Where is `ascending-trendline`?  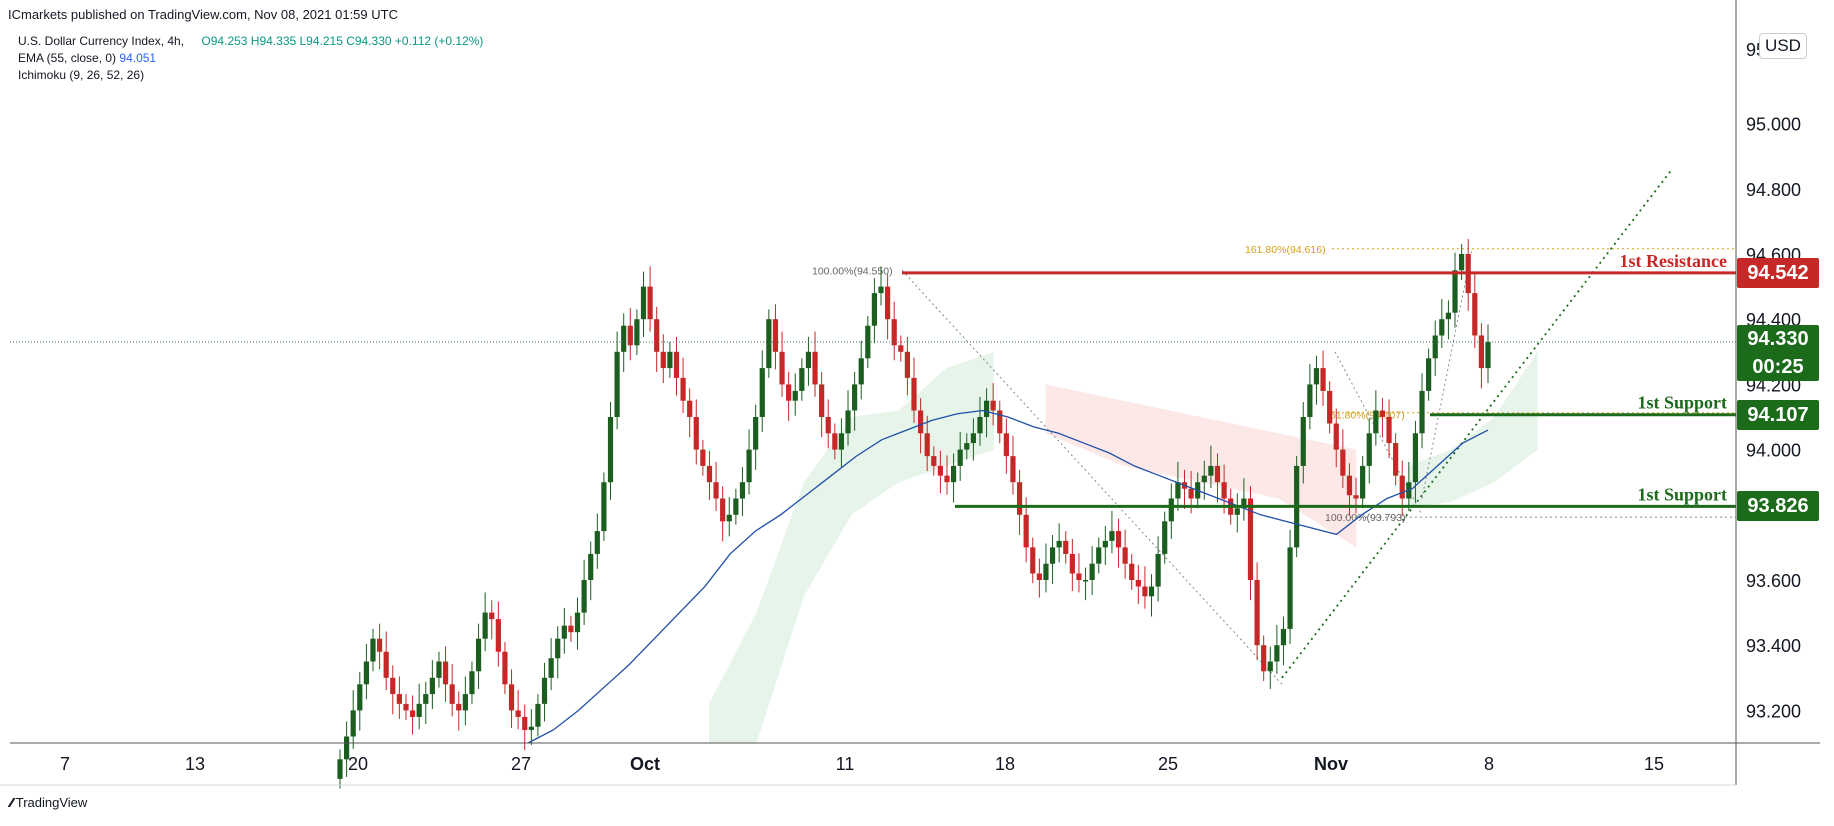
ascending-trendline is located at coordinates (1477, 423).